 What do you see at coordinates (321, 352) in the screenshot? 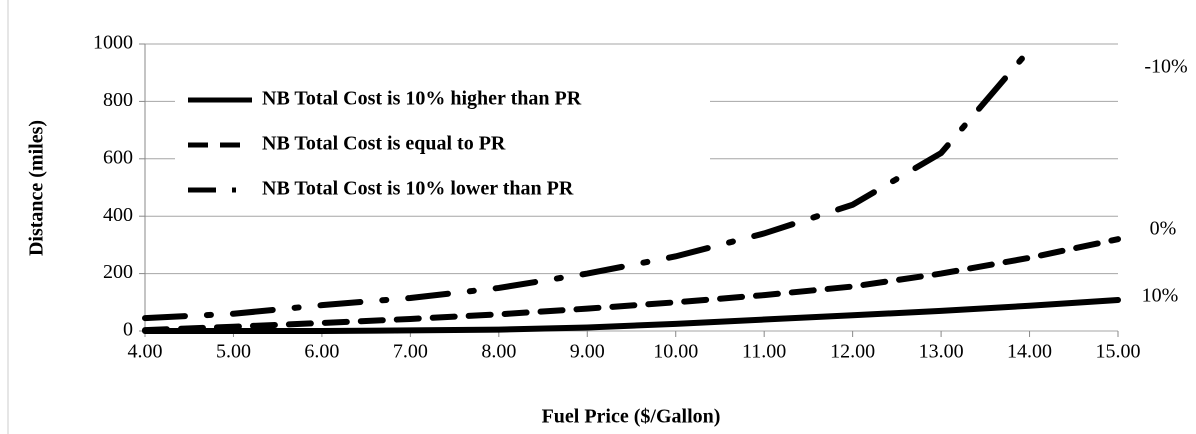
I see `x-tick-label: 6.00` at bounding box center [321, 352].